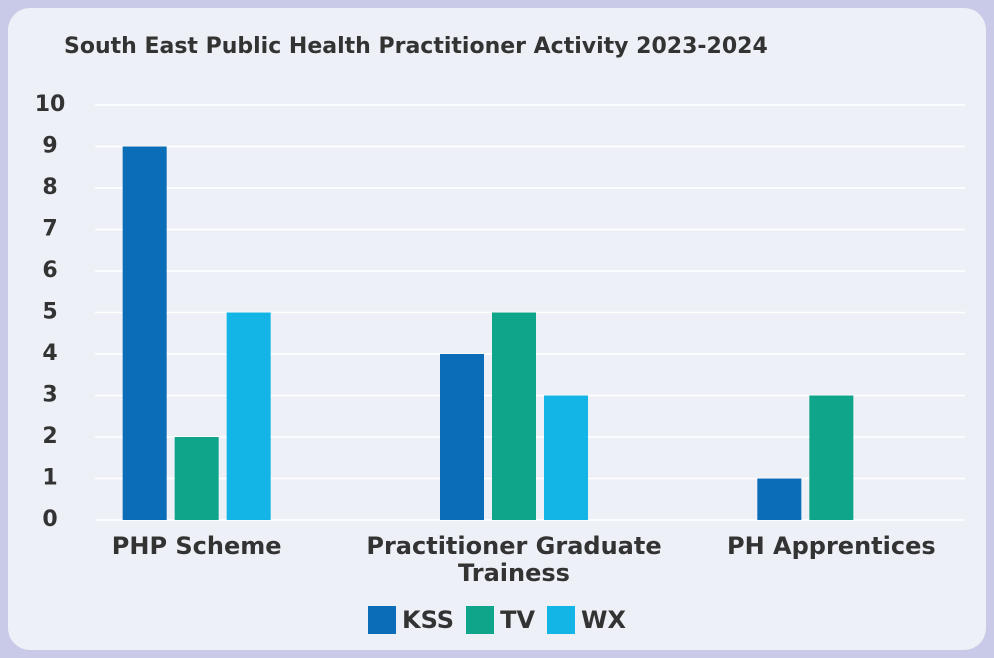 The image size is (994, 658). What do you see at coordinates (49, 395) in the screenshot?
I see `y-tick-label: 3` at bounding box center [49, 395].